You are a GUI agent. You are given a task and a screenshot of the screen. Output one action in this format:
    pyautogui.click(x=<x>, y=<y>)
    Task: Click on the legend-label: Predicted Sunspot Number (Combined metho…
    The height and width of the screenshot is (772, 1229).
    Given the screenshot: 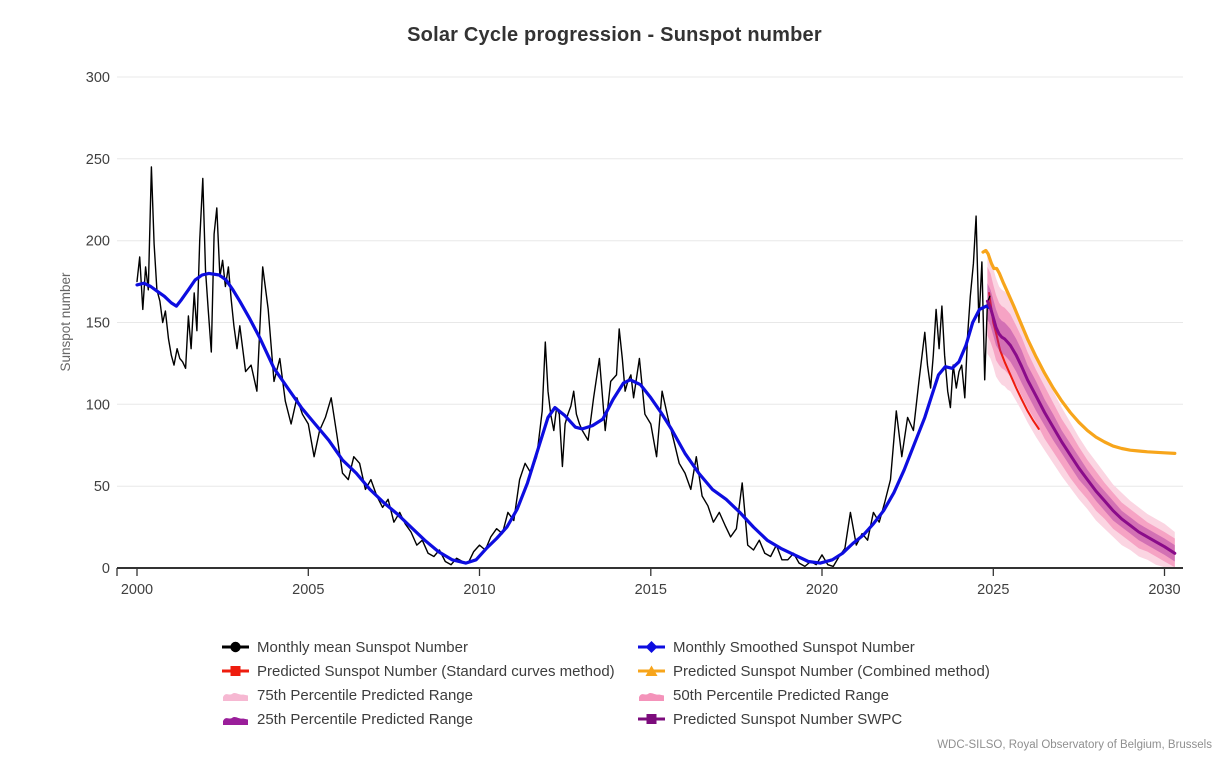 What is the action you would take?
    pyautogui.click(x=831, y=671)
    